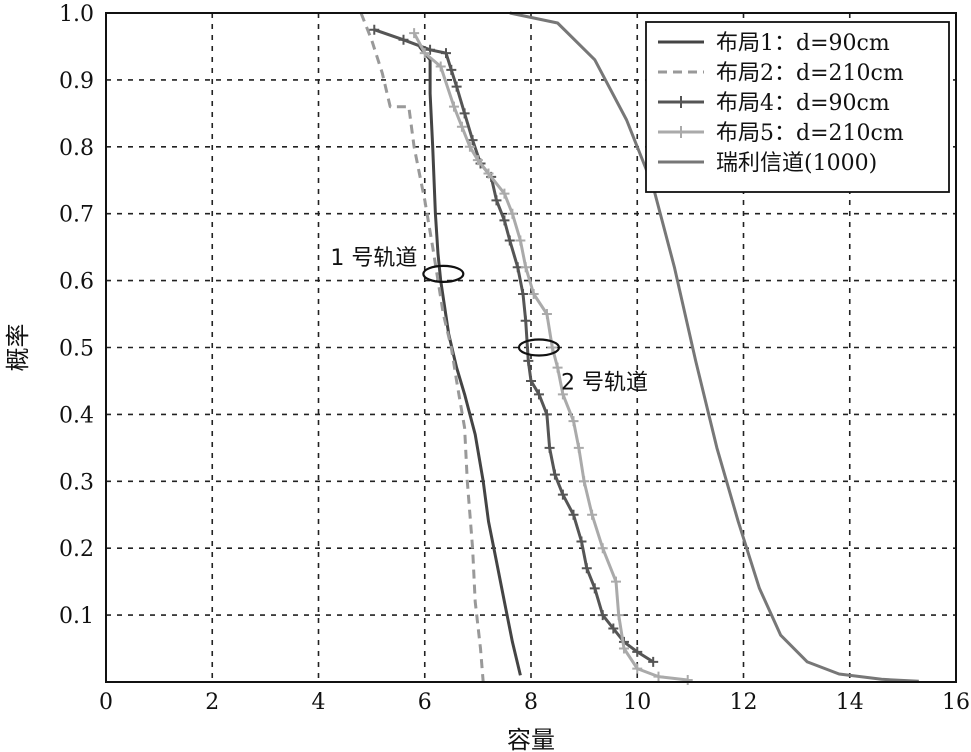  Describe the element at coordinates (76, 81) in the screenshot. I see `y-tick-label: 0.9` at that location.